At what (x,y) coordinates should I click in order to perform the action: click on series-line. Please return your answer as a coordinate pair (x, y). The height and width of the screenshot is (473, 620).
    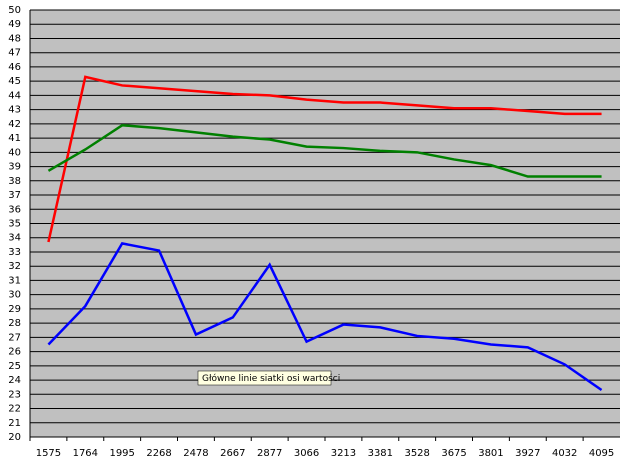
    Looking at the image, I should click on (324, 151).